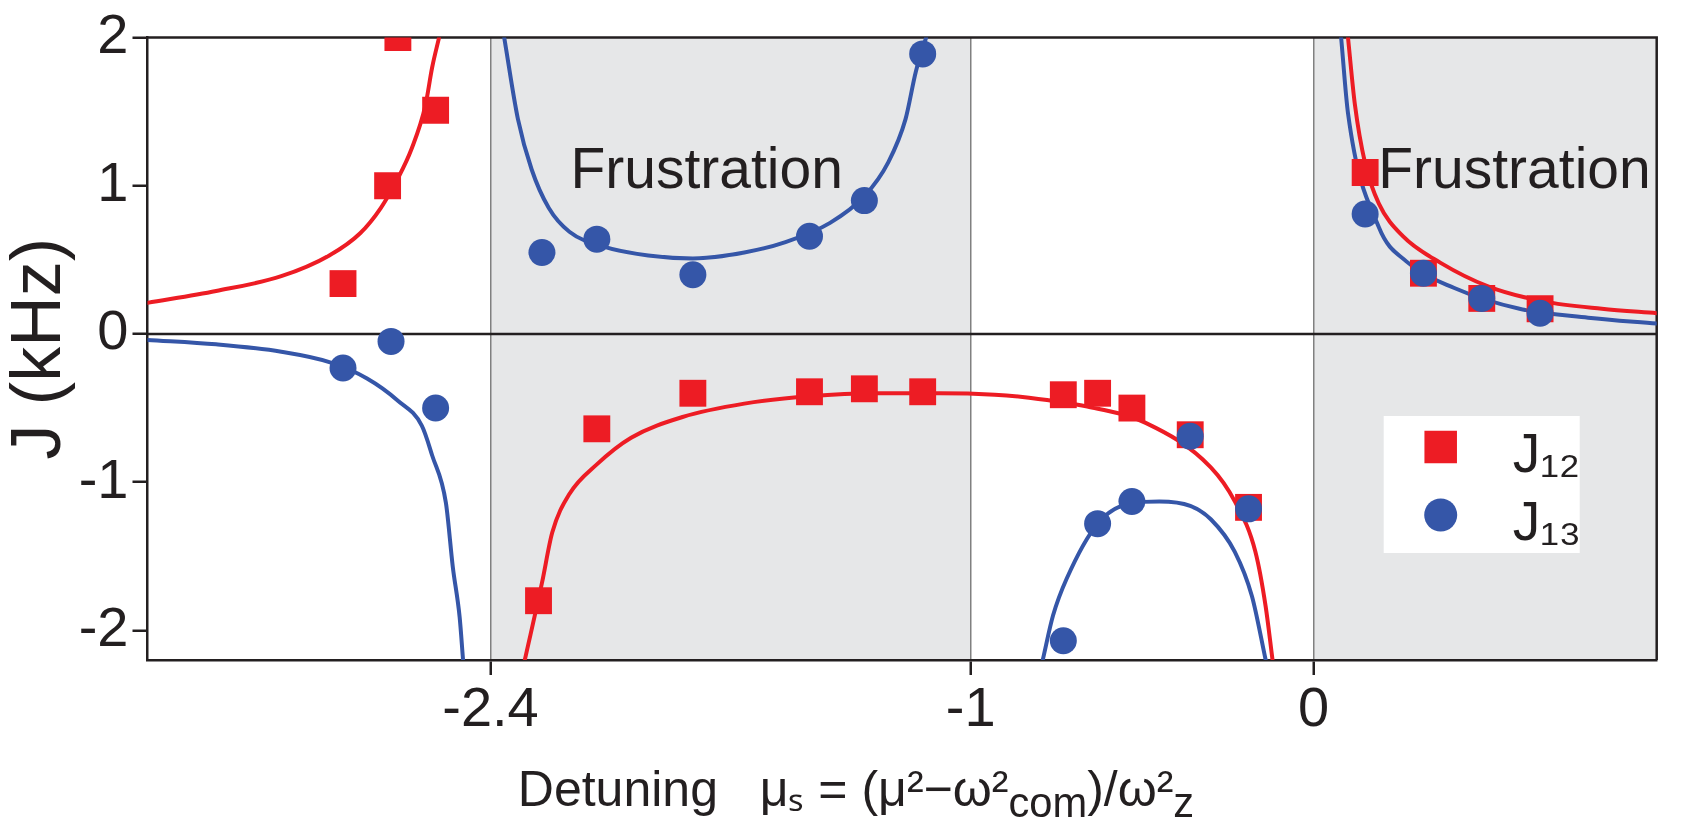 This screenshot has width=1686, height=830. What do you see at coordinates (856, 793) in the screenshot?
I see `x-axis-title: Detuning μₛ = (μ²−ω²$_{com}$)/ω²$_{z}$` at bounding box center [856, 793].